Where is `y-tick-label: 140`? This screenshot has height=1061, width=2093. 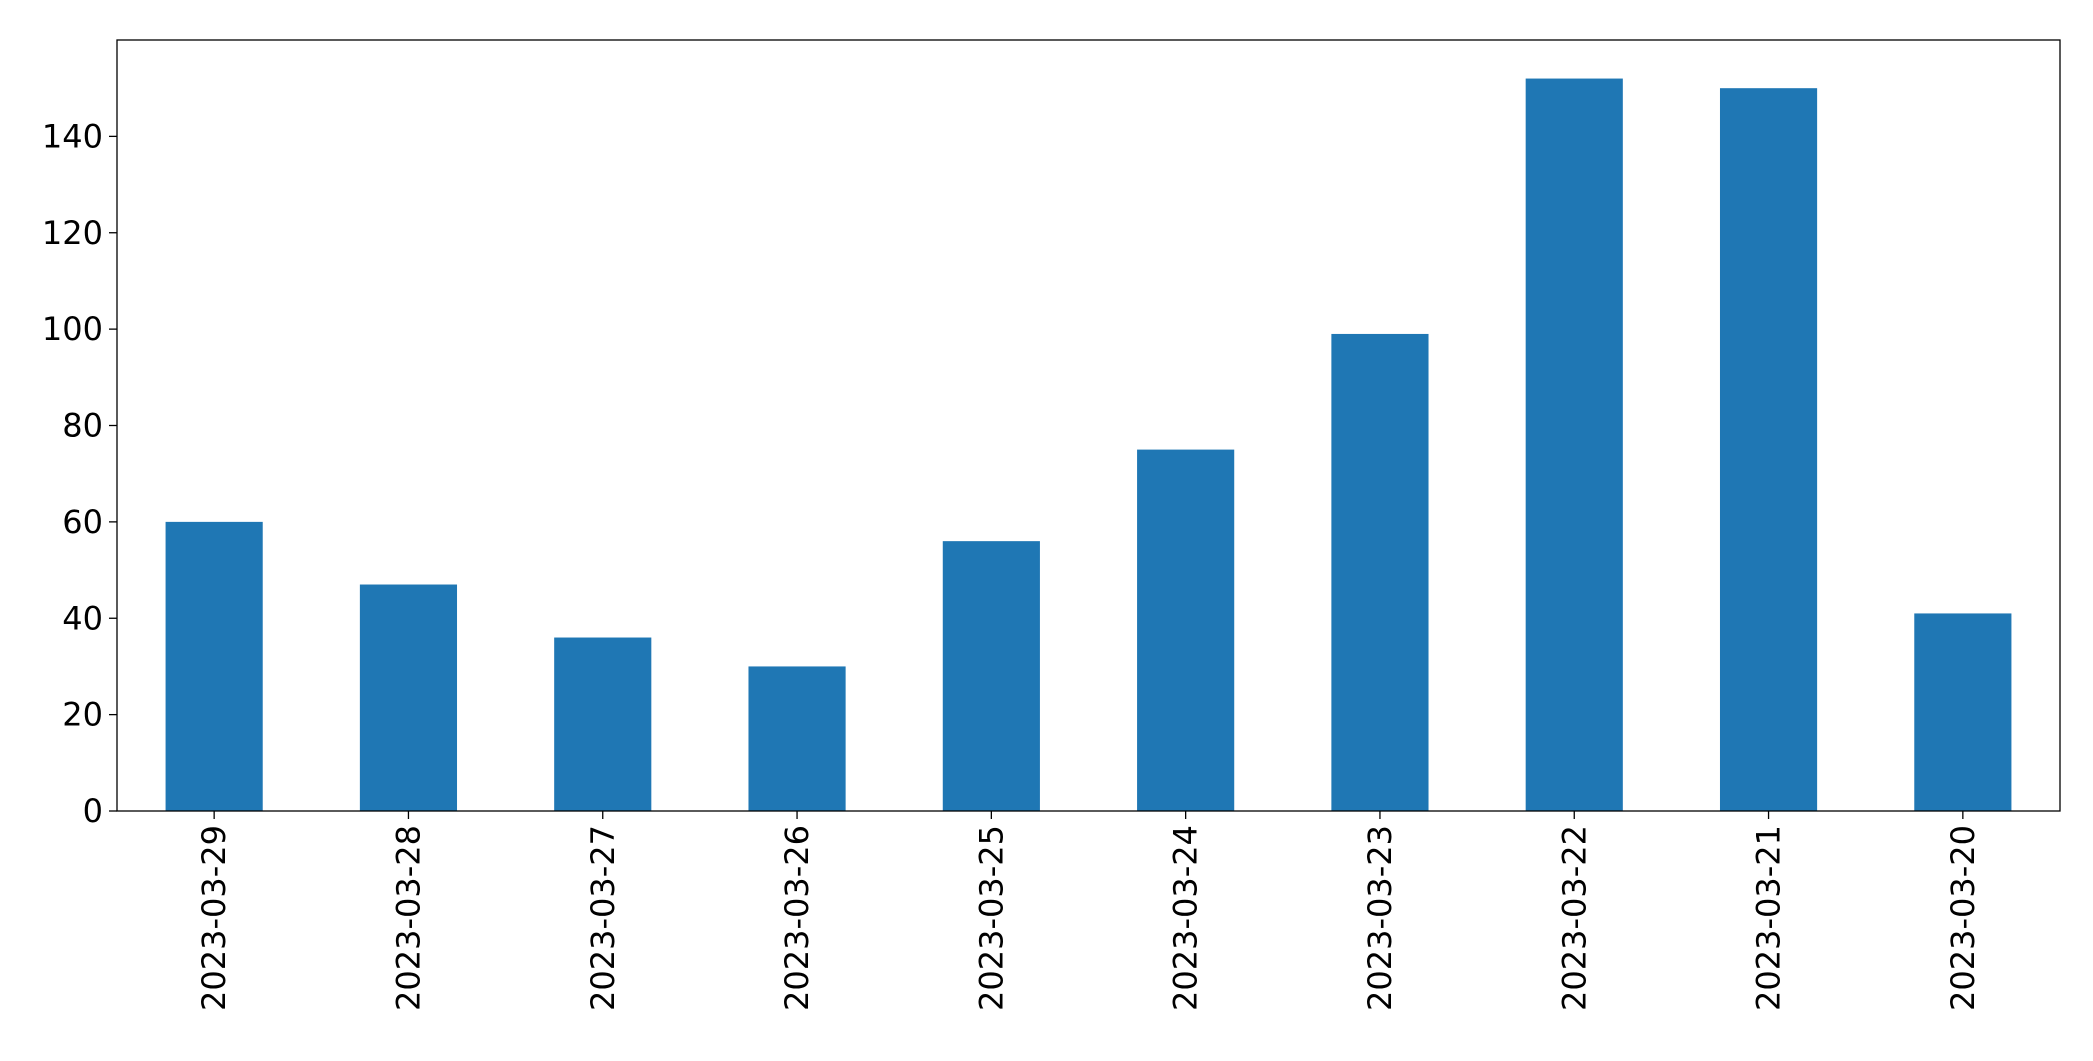
y-tick-label: 140 is located at coordinates (72, 136).